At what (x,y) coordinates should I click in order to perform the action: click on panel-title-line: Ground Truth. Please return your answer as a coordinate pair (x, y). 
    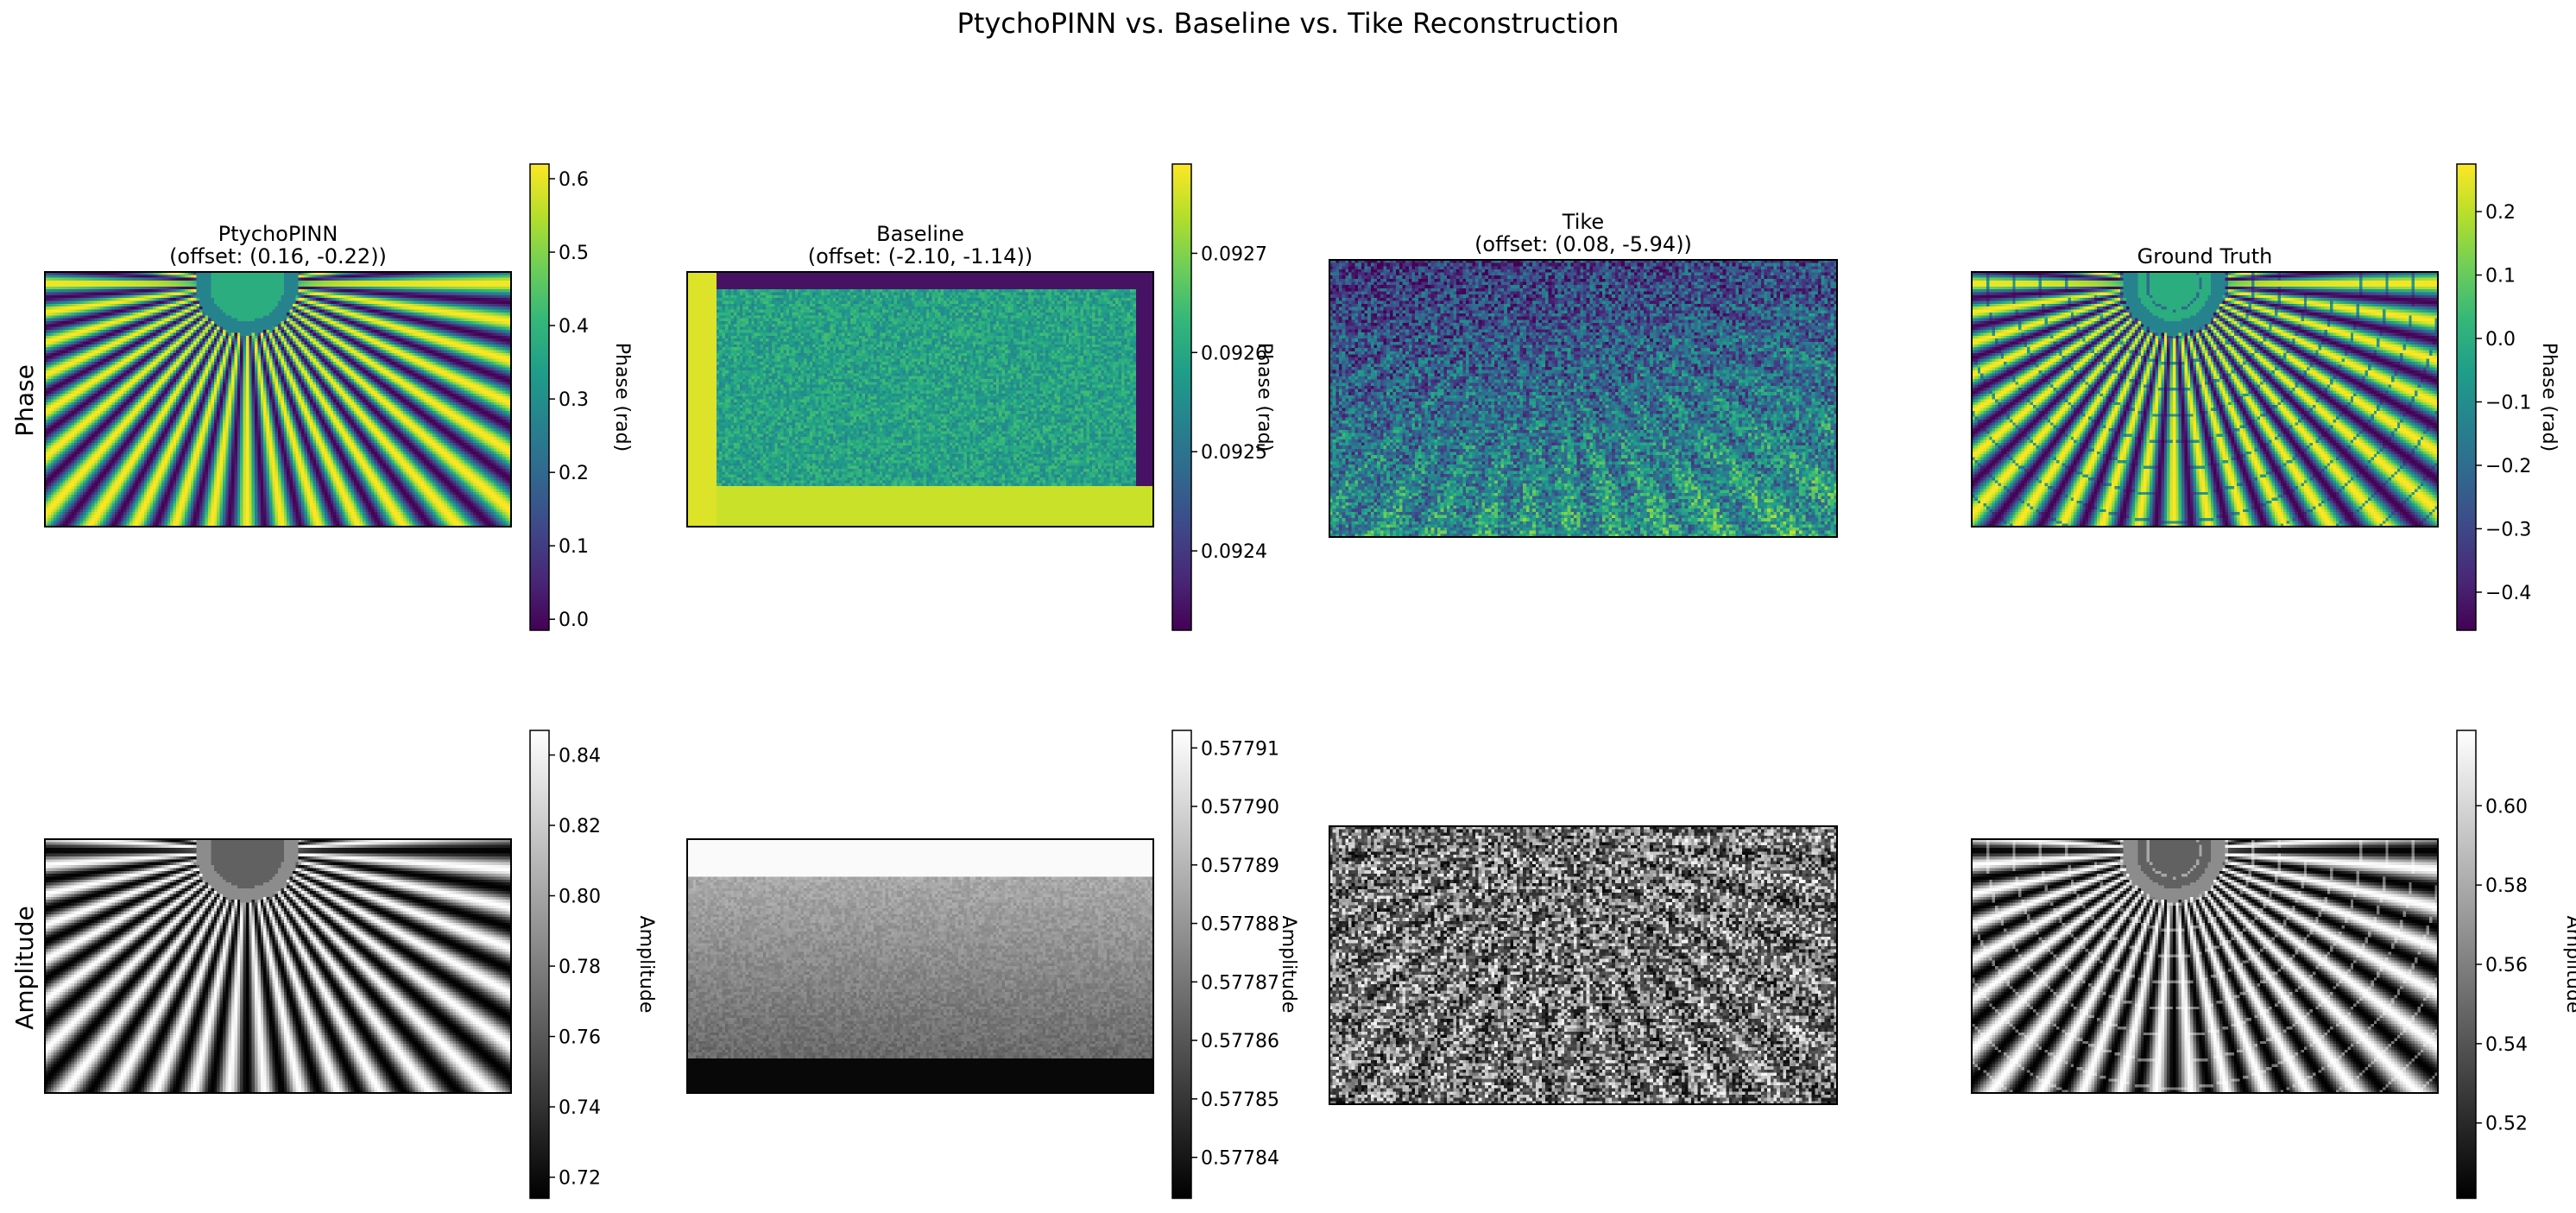
    Looking at the image, I should click on (2205, 256).